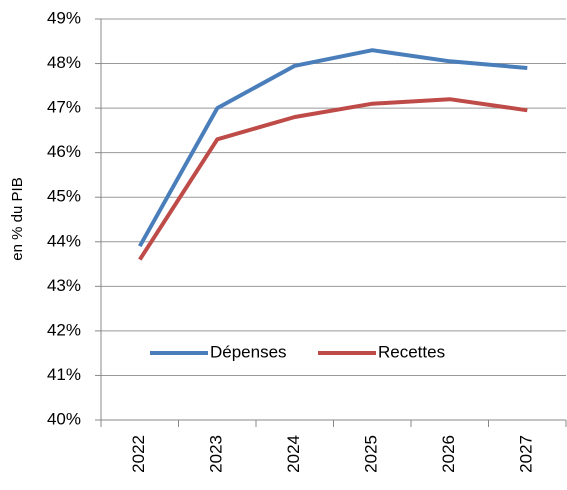  I want to click on y-tick-label: 46%, so click(64, 151).